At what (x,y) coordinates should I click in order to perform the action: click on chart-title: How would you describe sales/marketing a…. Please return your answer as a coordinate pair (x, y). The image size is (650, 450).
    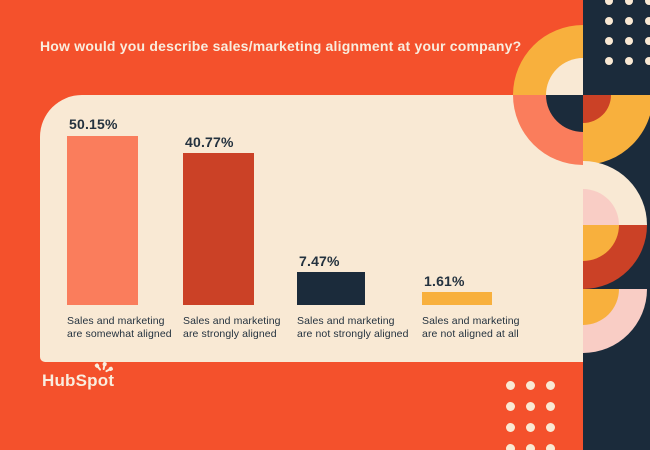
    Looking at the image, I should click on (281, 46).